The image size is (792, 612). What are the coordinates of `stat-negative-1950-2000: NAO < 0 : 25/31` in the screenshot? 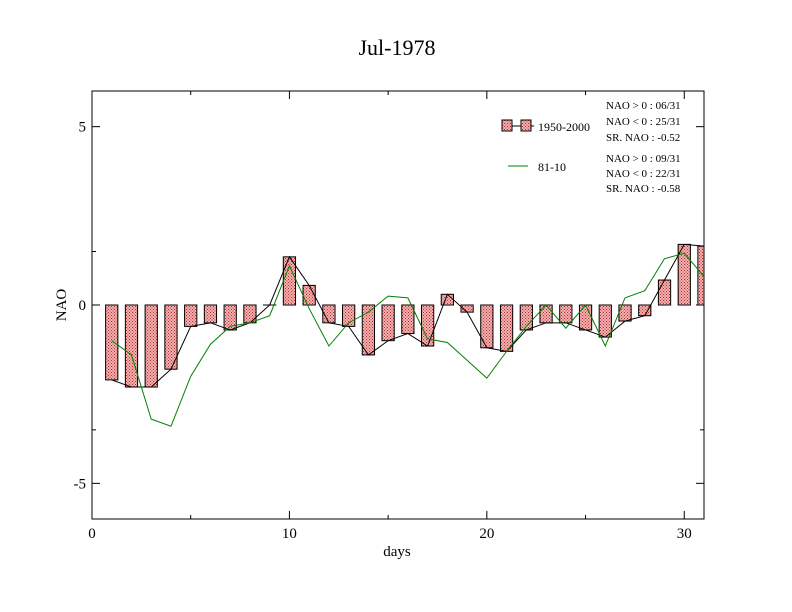 It's located at (643, 122).